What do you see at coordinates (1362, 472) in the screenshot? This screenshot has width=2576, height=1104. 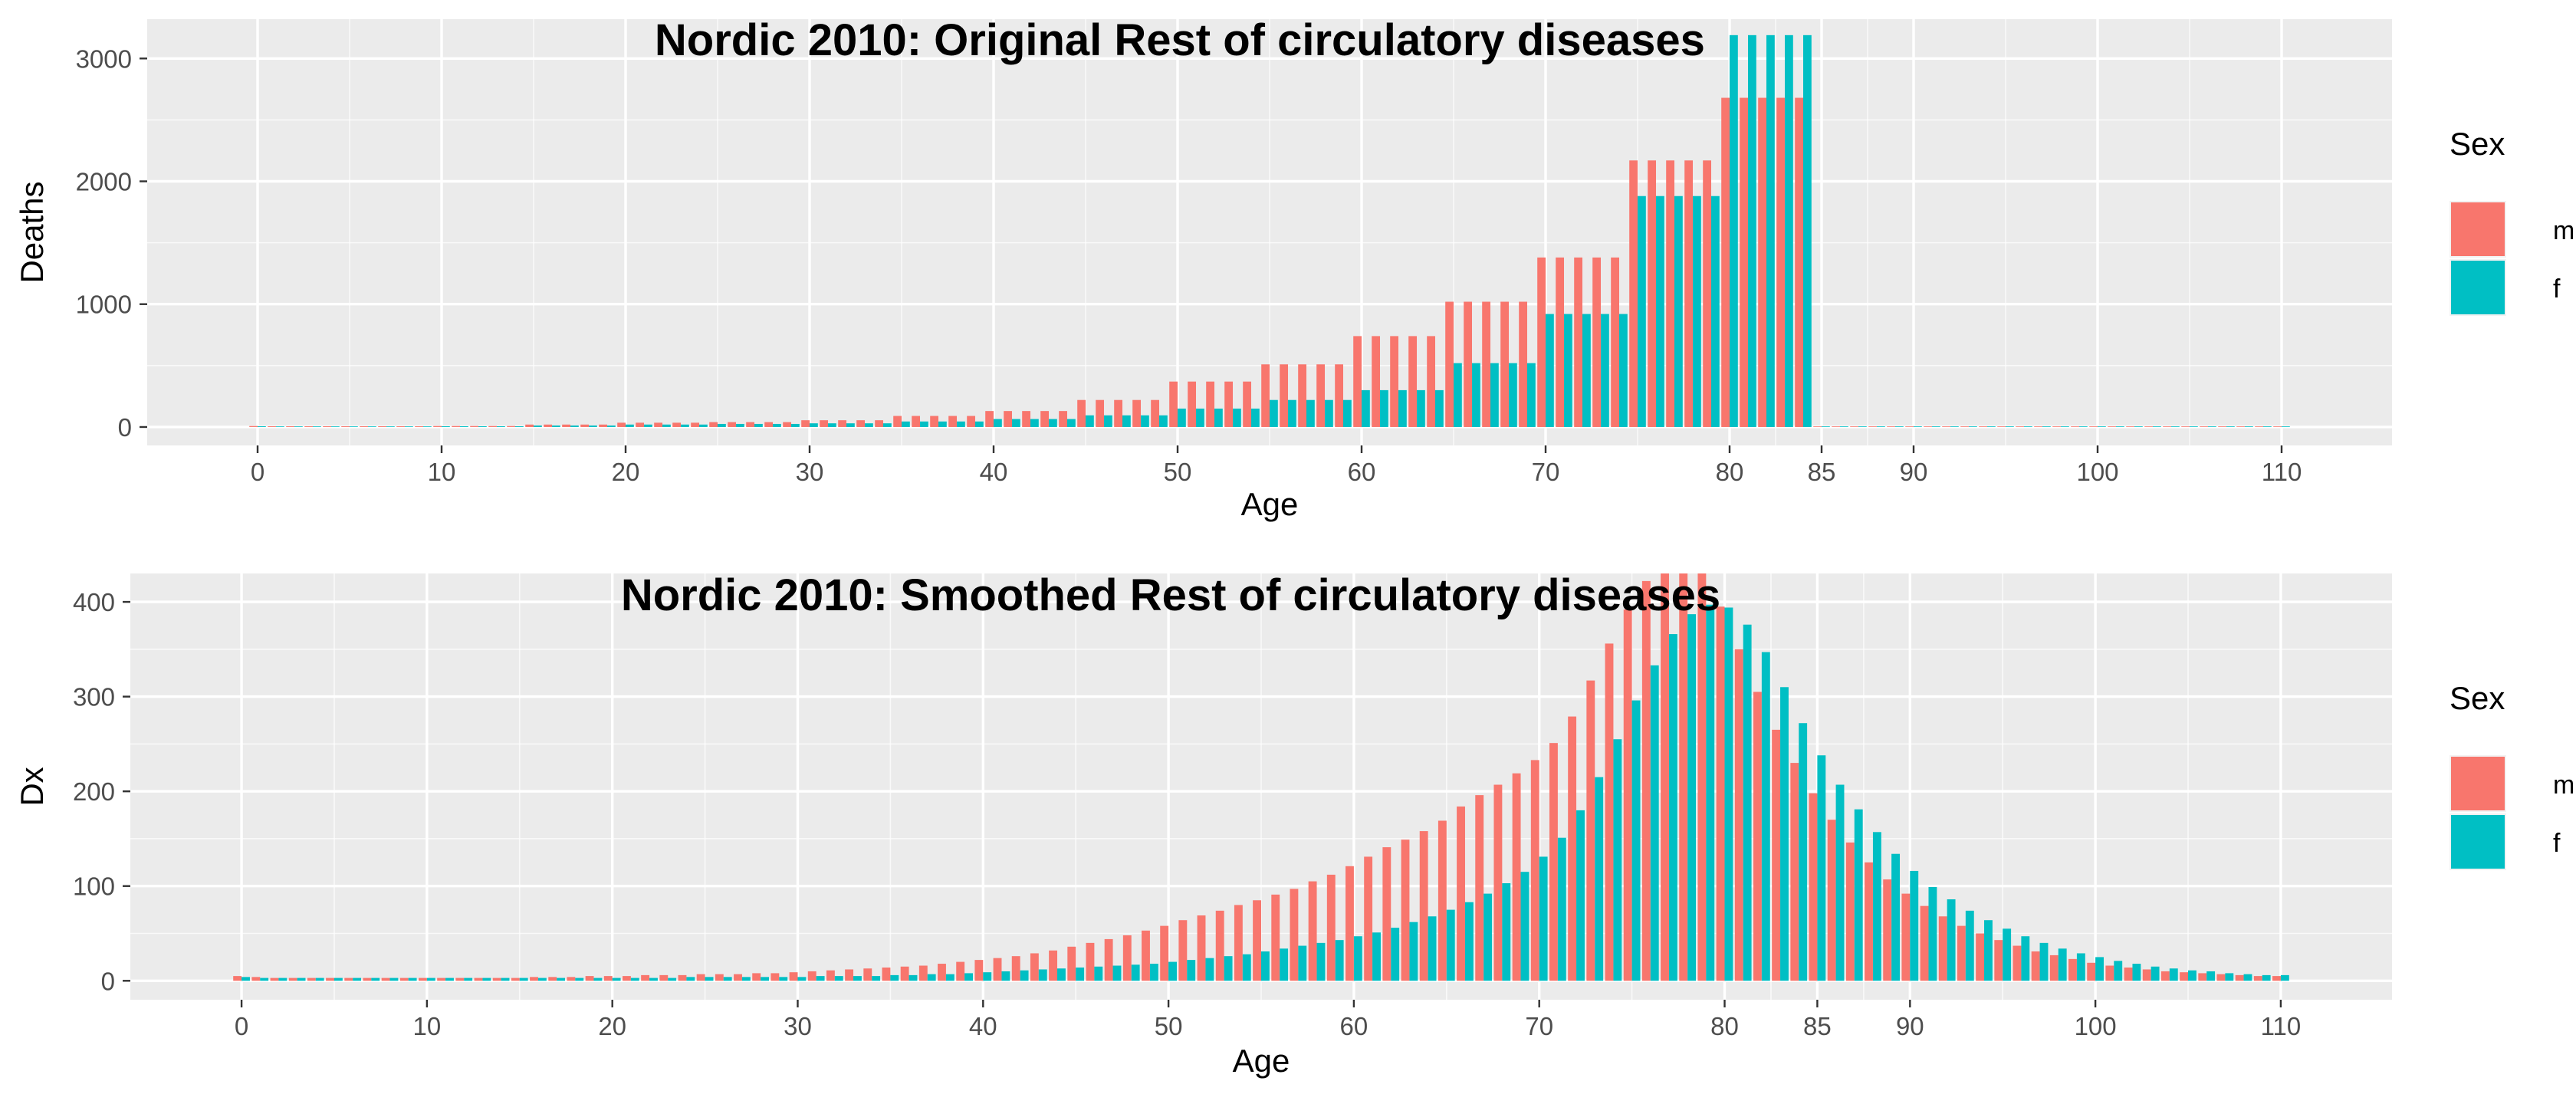 I see `x-tick-label: 60` at bounding box center [1362, 472].